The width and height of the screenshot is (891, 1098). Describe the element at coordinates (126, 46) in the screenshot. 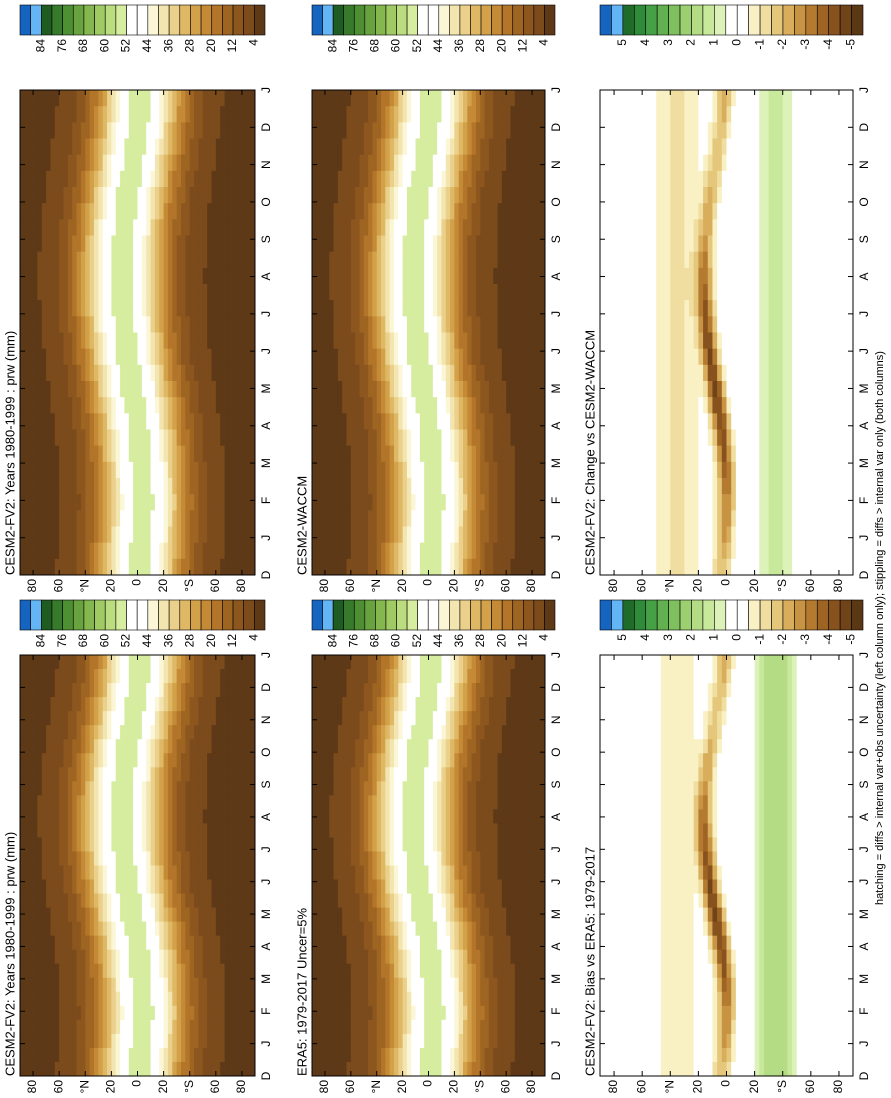

I see `colorbar-label: 52` at that location.